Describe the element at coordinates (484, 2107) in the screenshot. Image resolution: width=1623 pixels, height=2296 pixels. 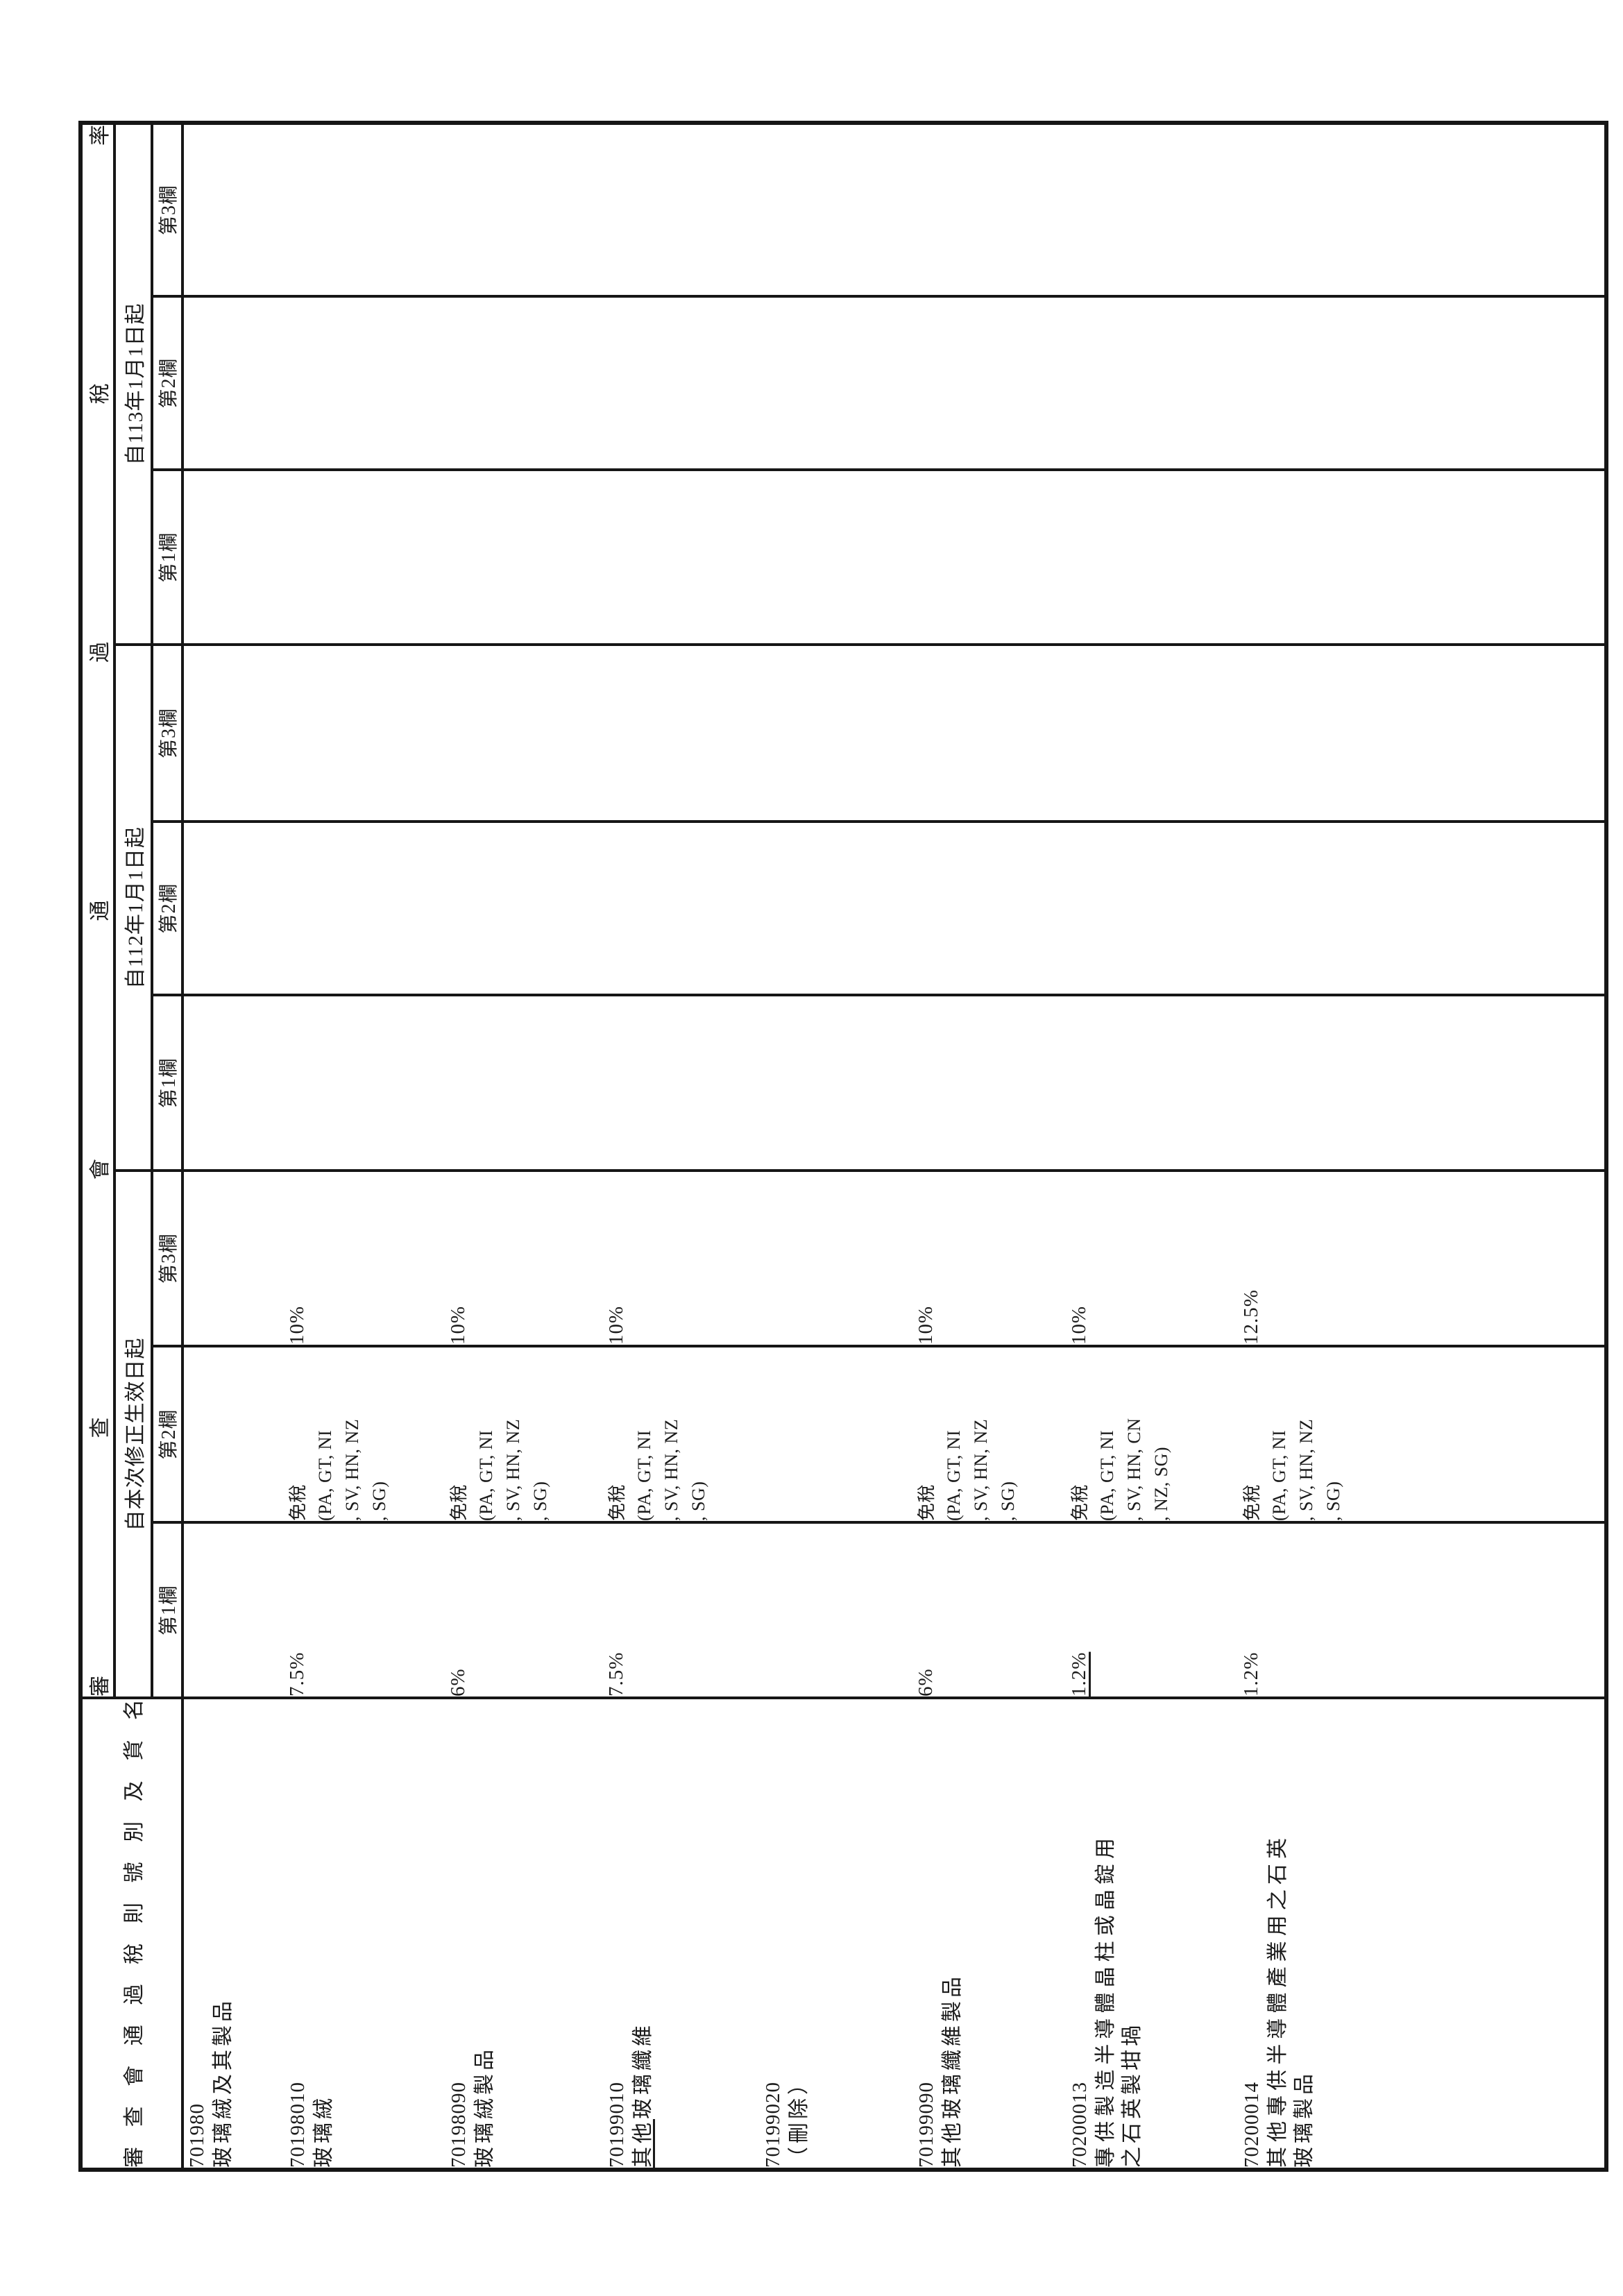
I see `goods-name: 玻璃絨製品` at that location.